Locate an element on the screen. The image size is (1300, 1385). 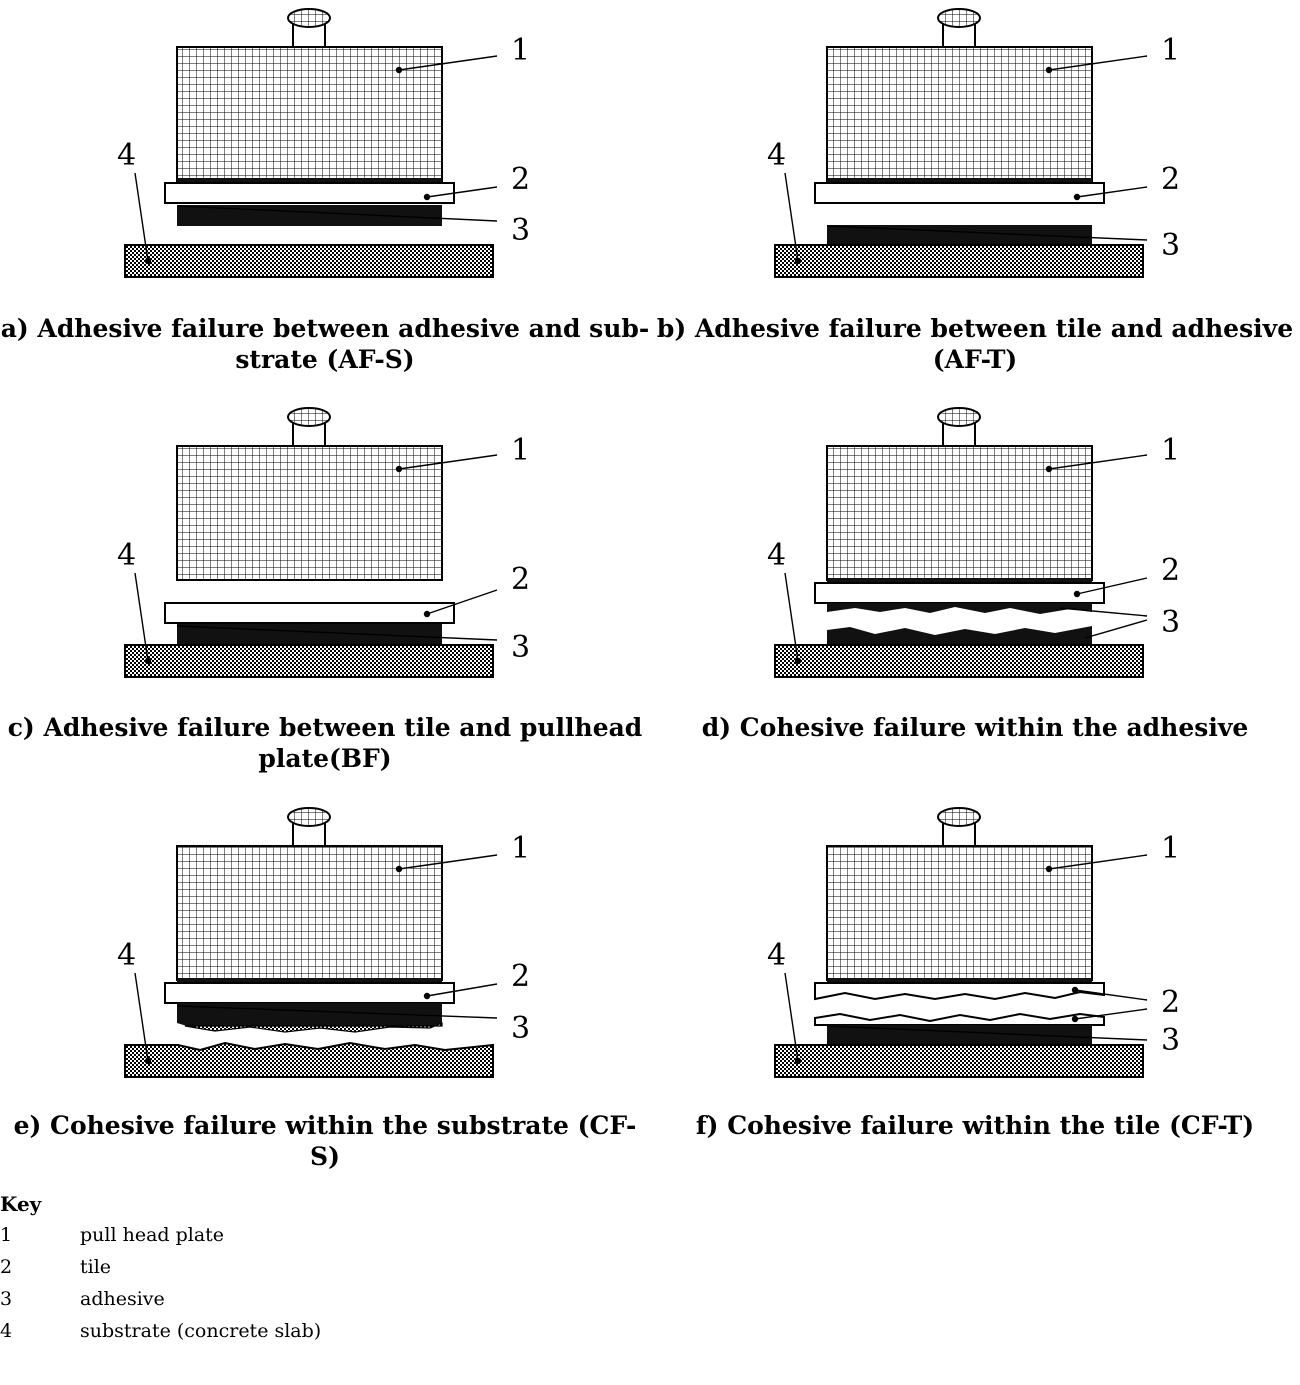
panel-c: 1 2 3 4 is located at coordinates (323, 542).